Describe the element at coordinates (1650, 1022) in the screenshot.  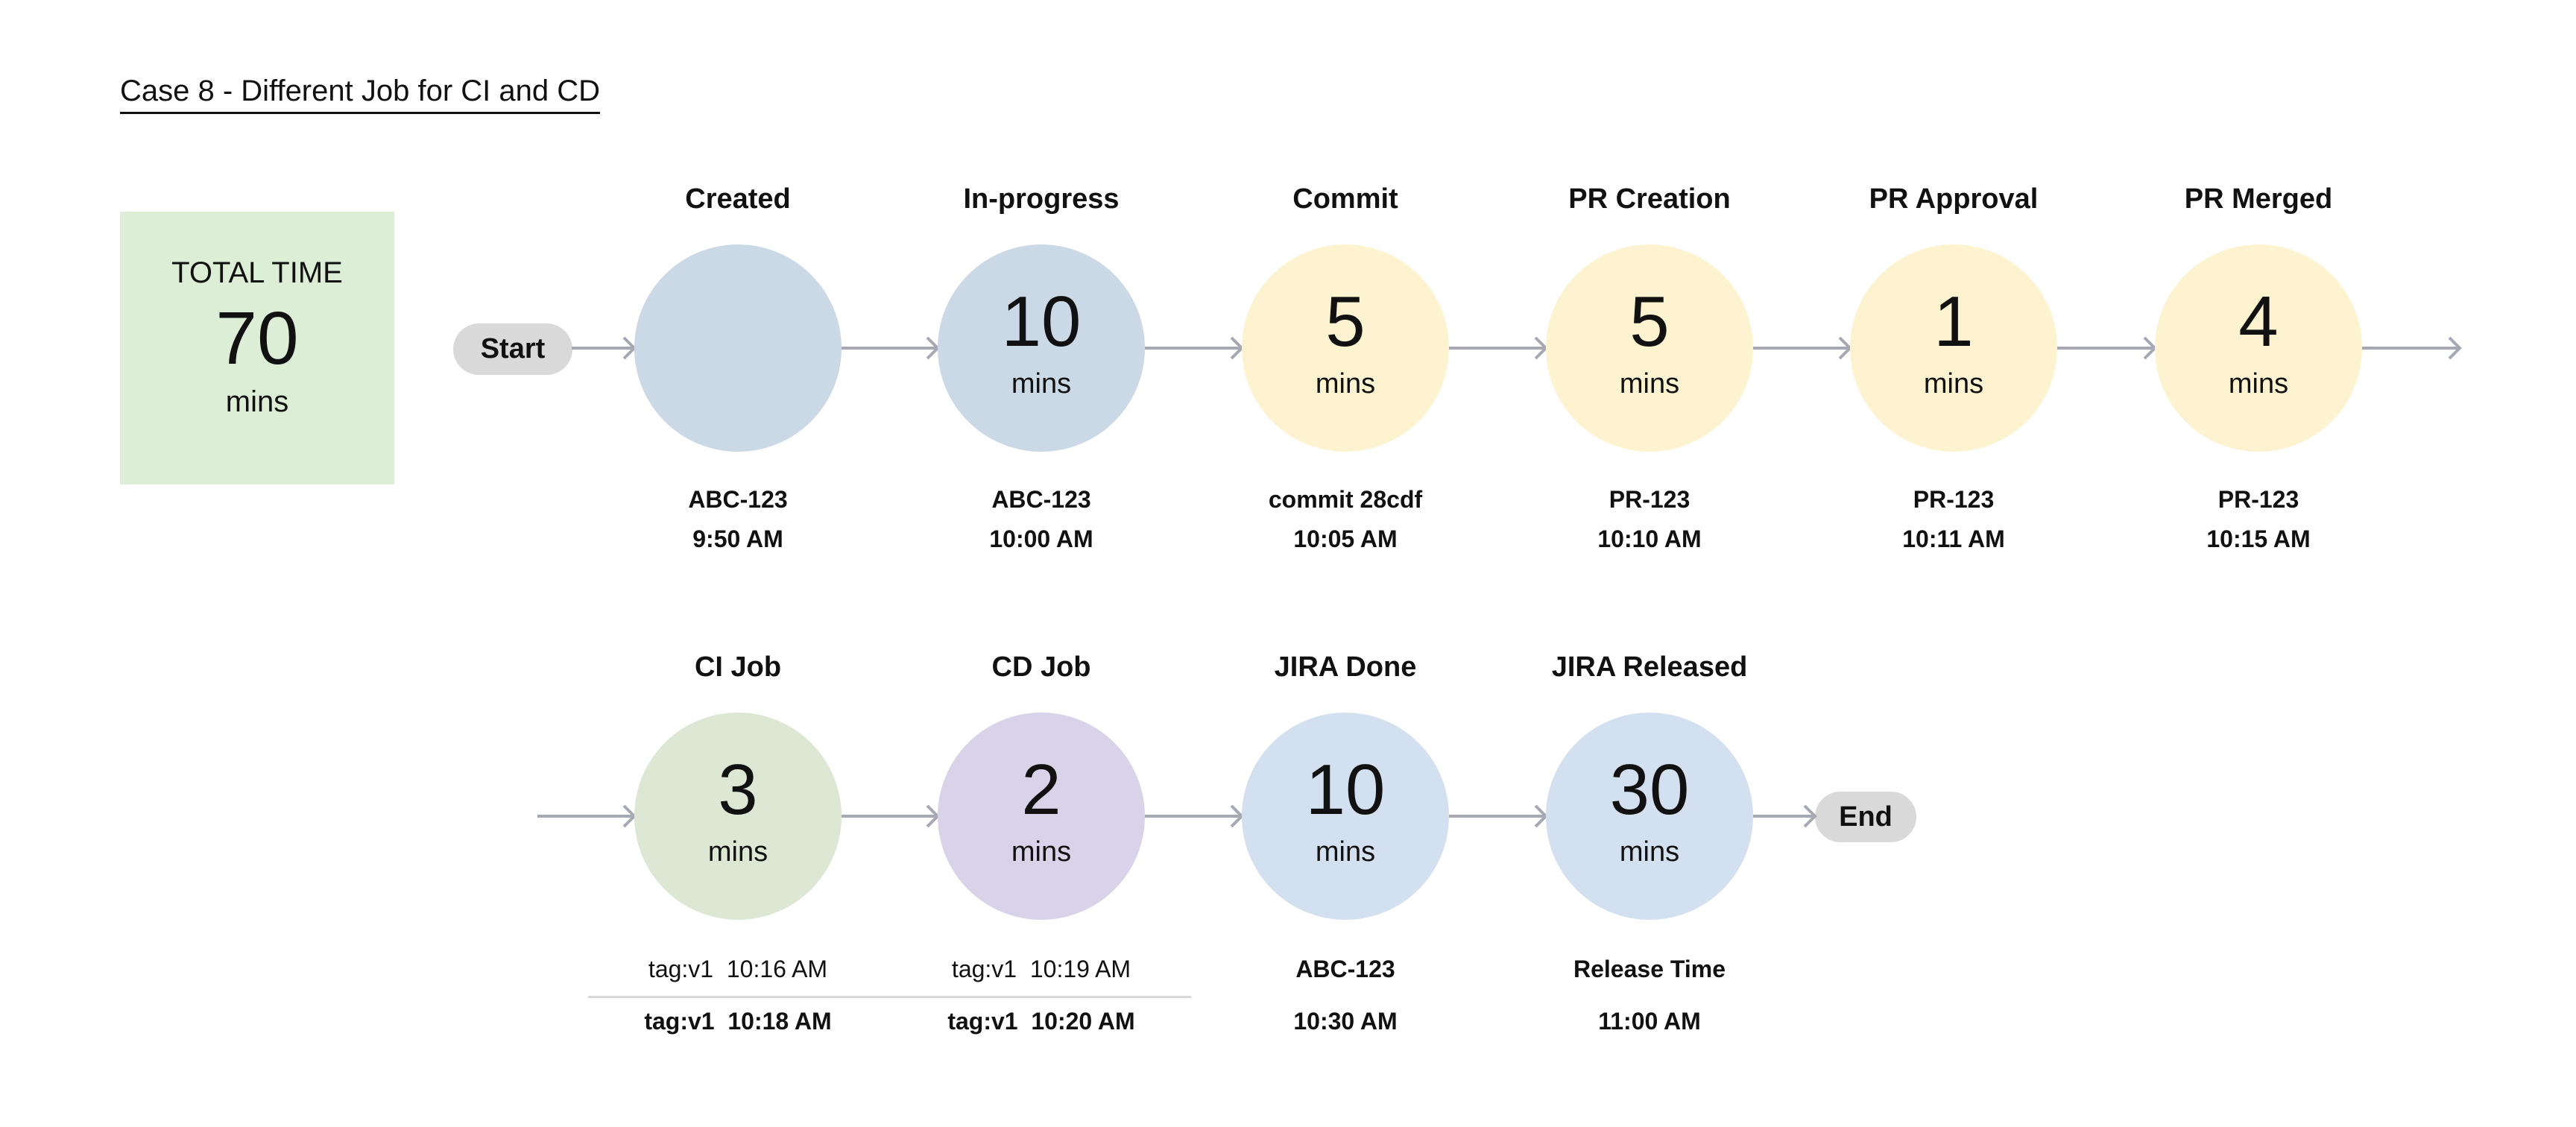
I see `stage-time-jira-released: 11:00 AM` at that location.